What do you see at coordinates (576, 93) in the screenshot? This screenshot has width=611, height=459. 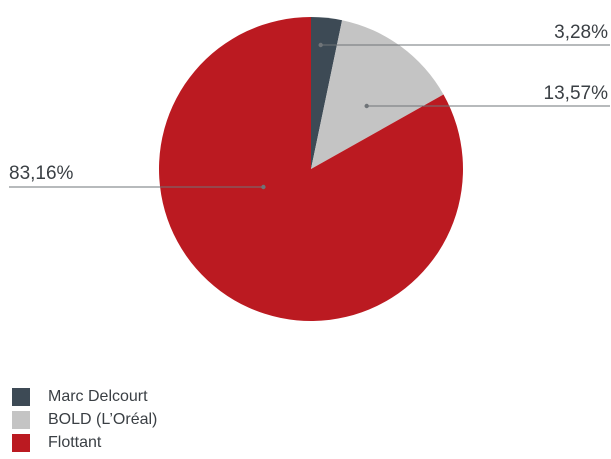 I see `data-label-bold-l-oreal: 13,57%` at bounding box center [576, 93].